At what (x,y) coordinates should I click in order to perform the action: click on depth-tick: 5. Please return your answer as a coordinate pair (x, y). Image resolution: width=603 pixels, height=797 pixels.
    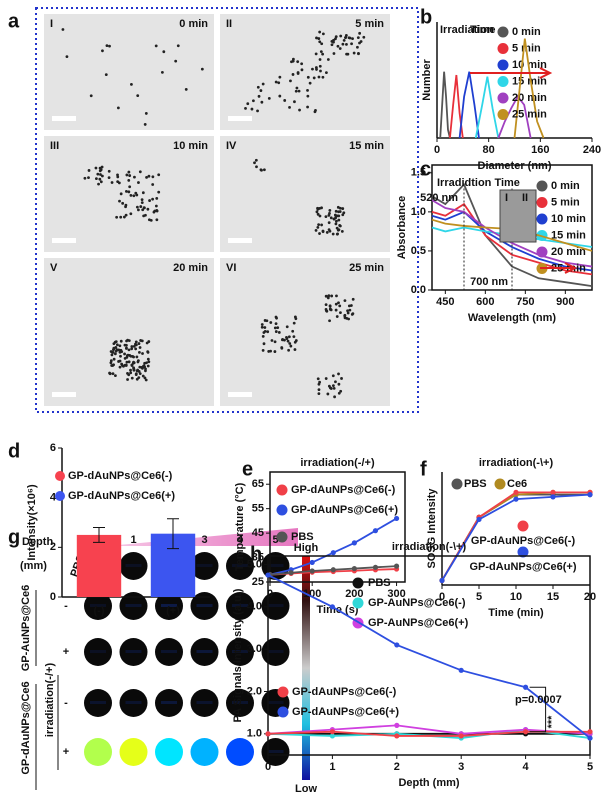
    Looking at the image, I should click on (275, 540).